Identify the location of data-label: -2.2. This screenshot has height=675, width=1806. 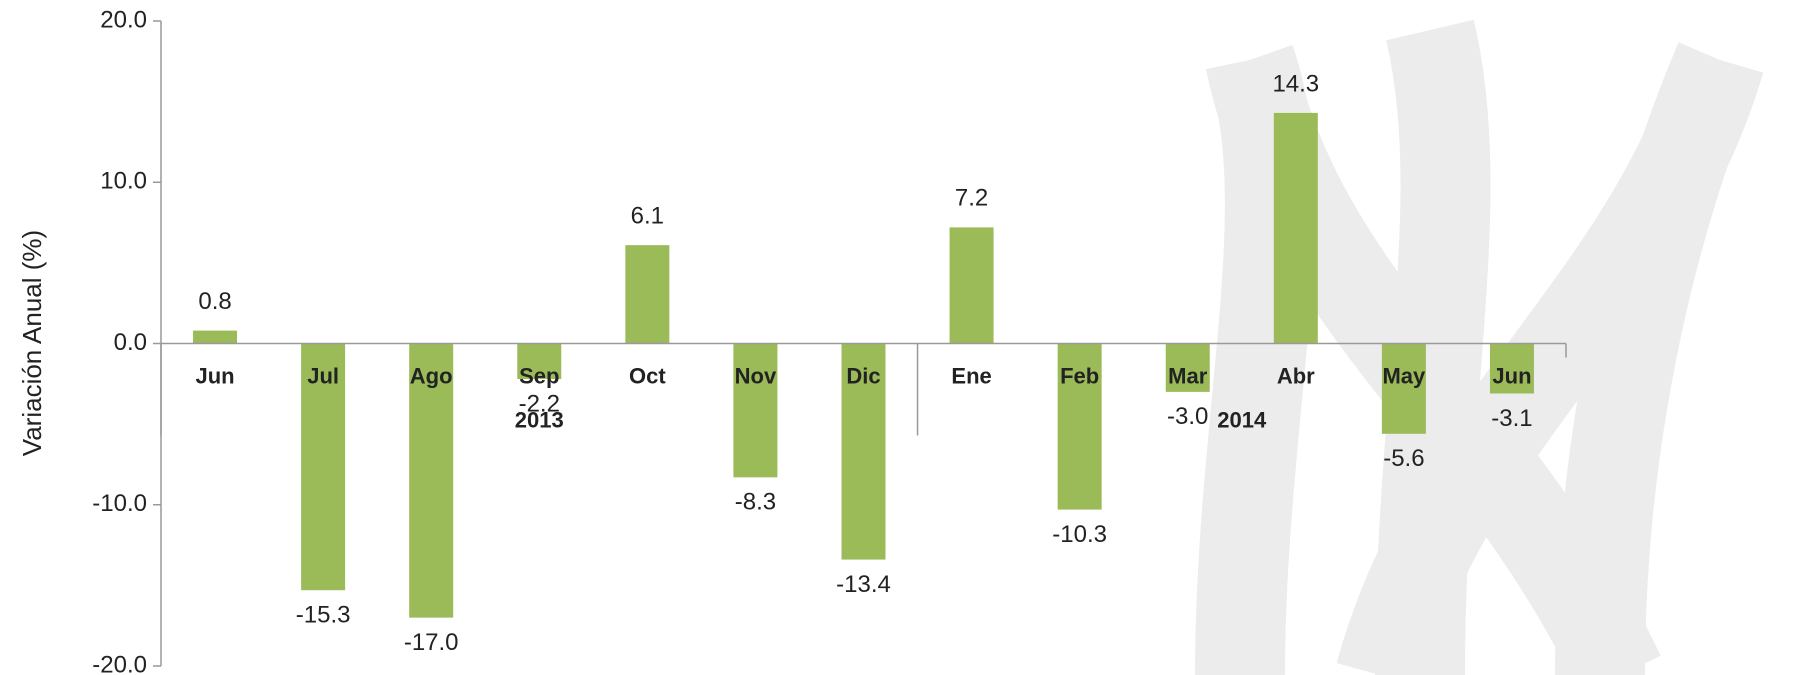
(539, 403).